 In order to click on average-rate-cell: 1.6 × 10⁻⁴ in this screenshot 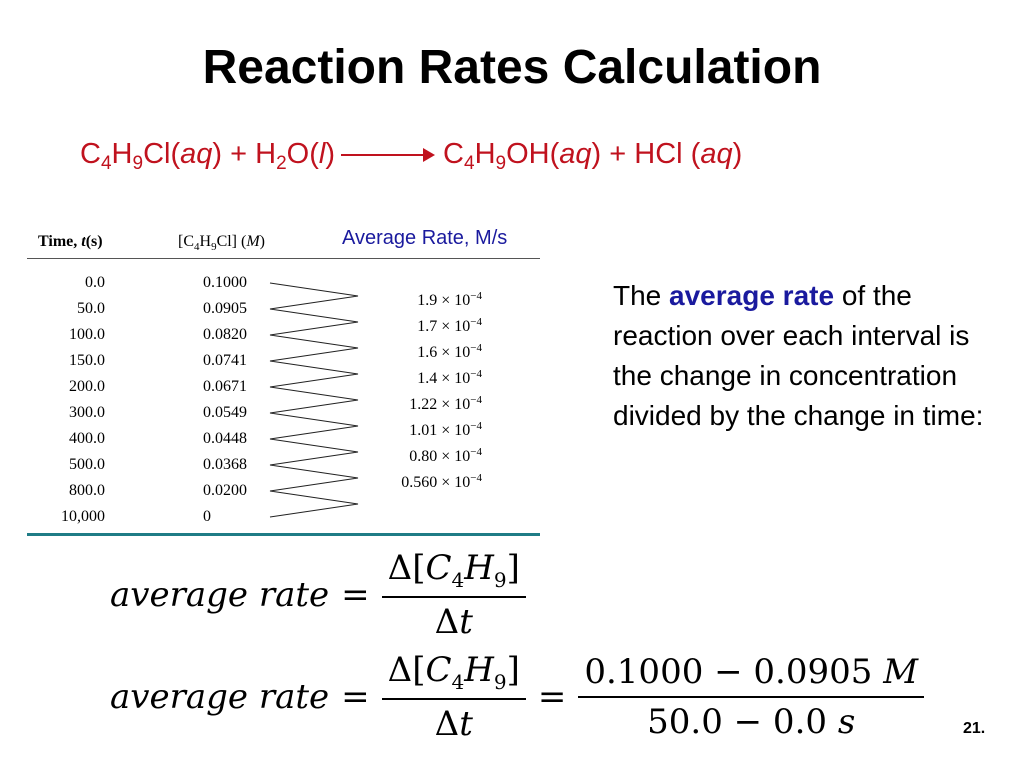, I will do `click(449, 351)`.